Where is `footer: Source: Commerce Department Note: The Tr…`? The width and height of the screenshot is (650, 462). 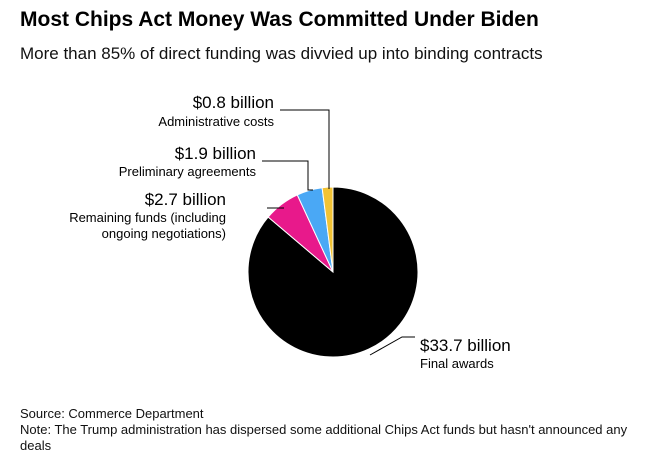
footer: Source: Commerce Department Note: The Tr… is located at coordinates (325, 430).